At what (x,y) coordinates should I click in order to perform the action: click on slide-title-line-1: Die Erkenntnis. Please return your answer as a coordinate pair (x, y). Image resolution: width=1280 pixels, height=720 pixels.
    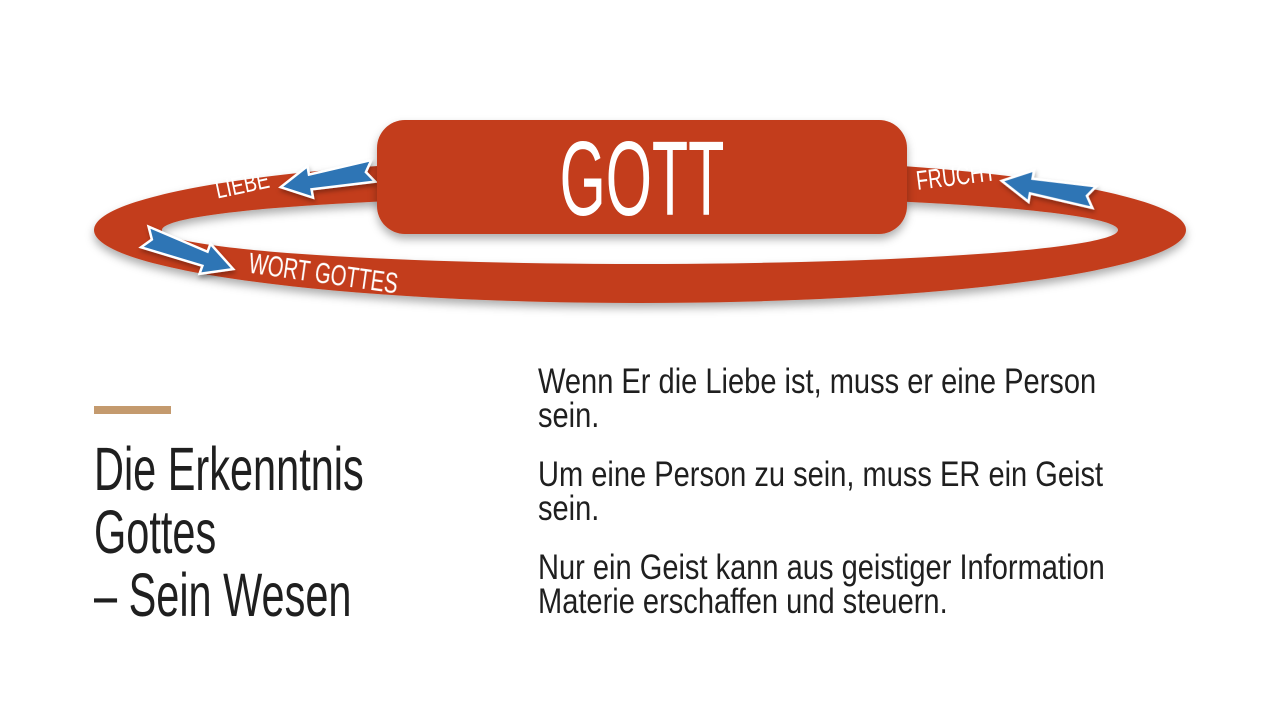
    Looking at the image, I should click on (229, 469).